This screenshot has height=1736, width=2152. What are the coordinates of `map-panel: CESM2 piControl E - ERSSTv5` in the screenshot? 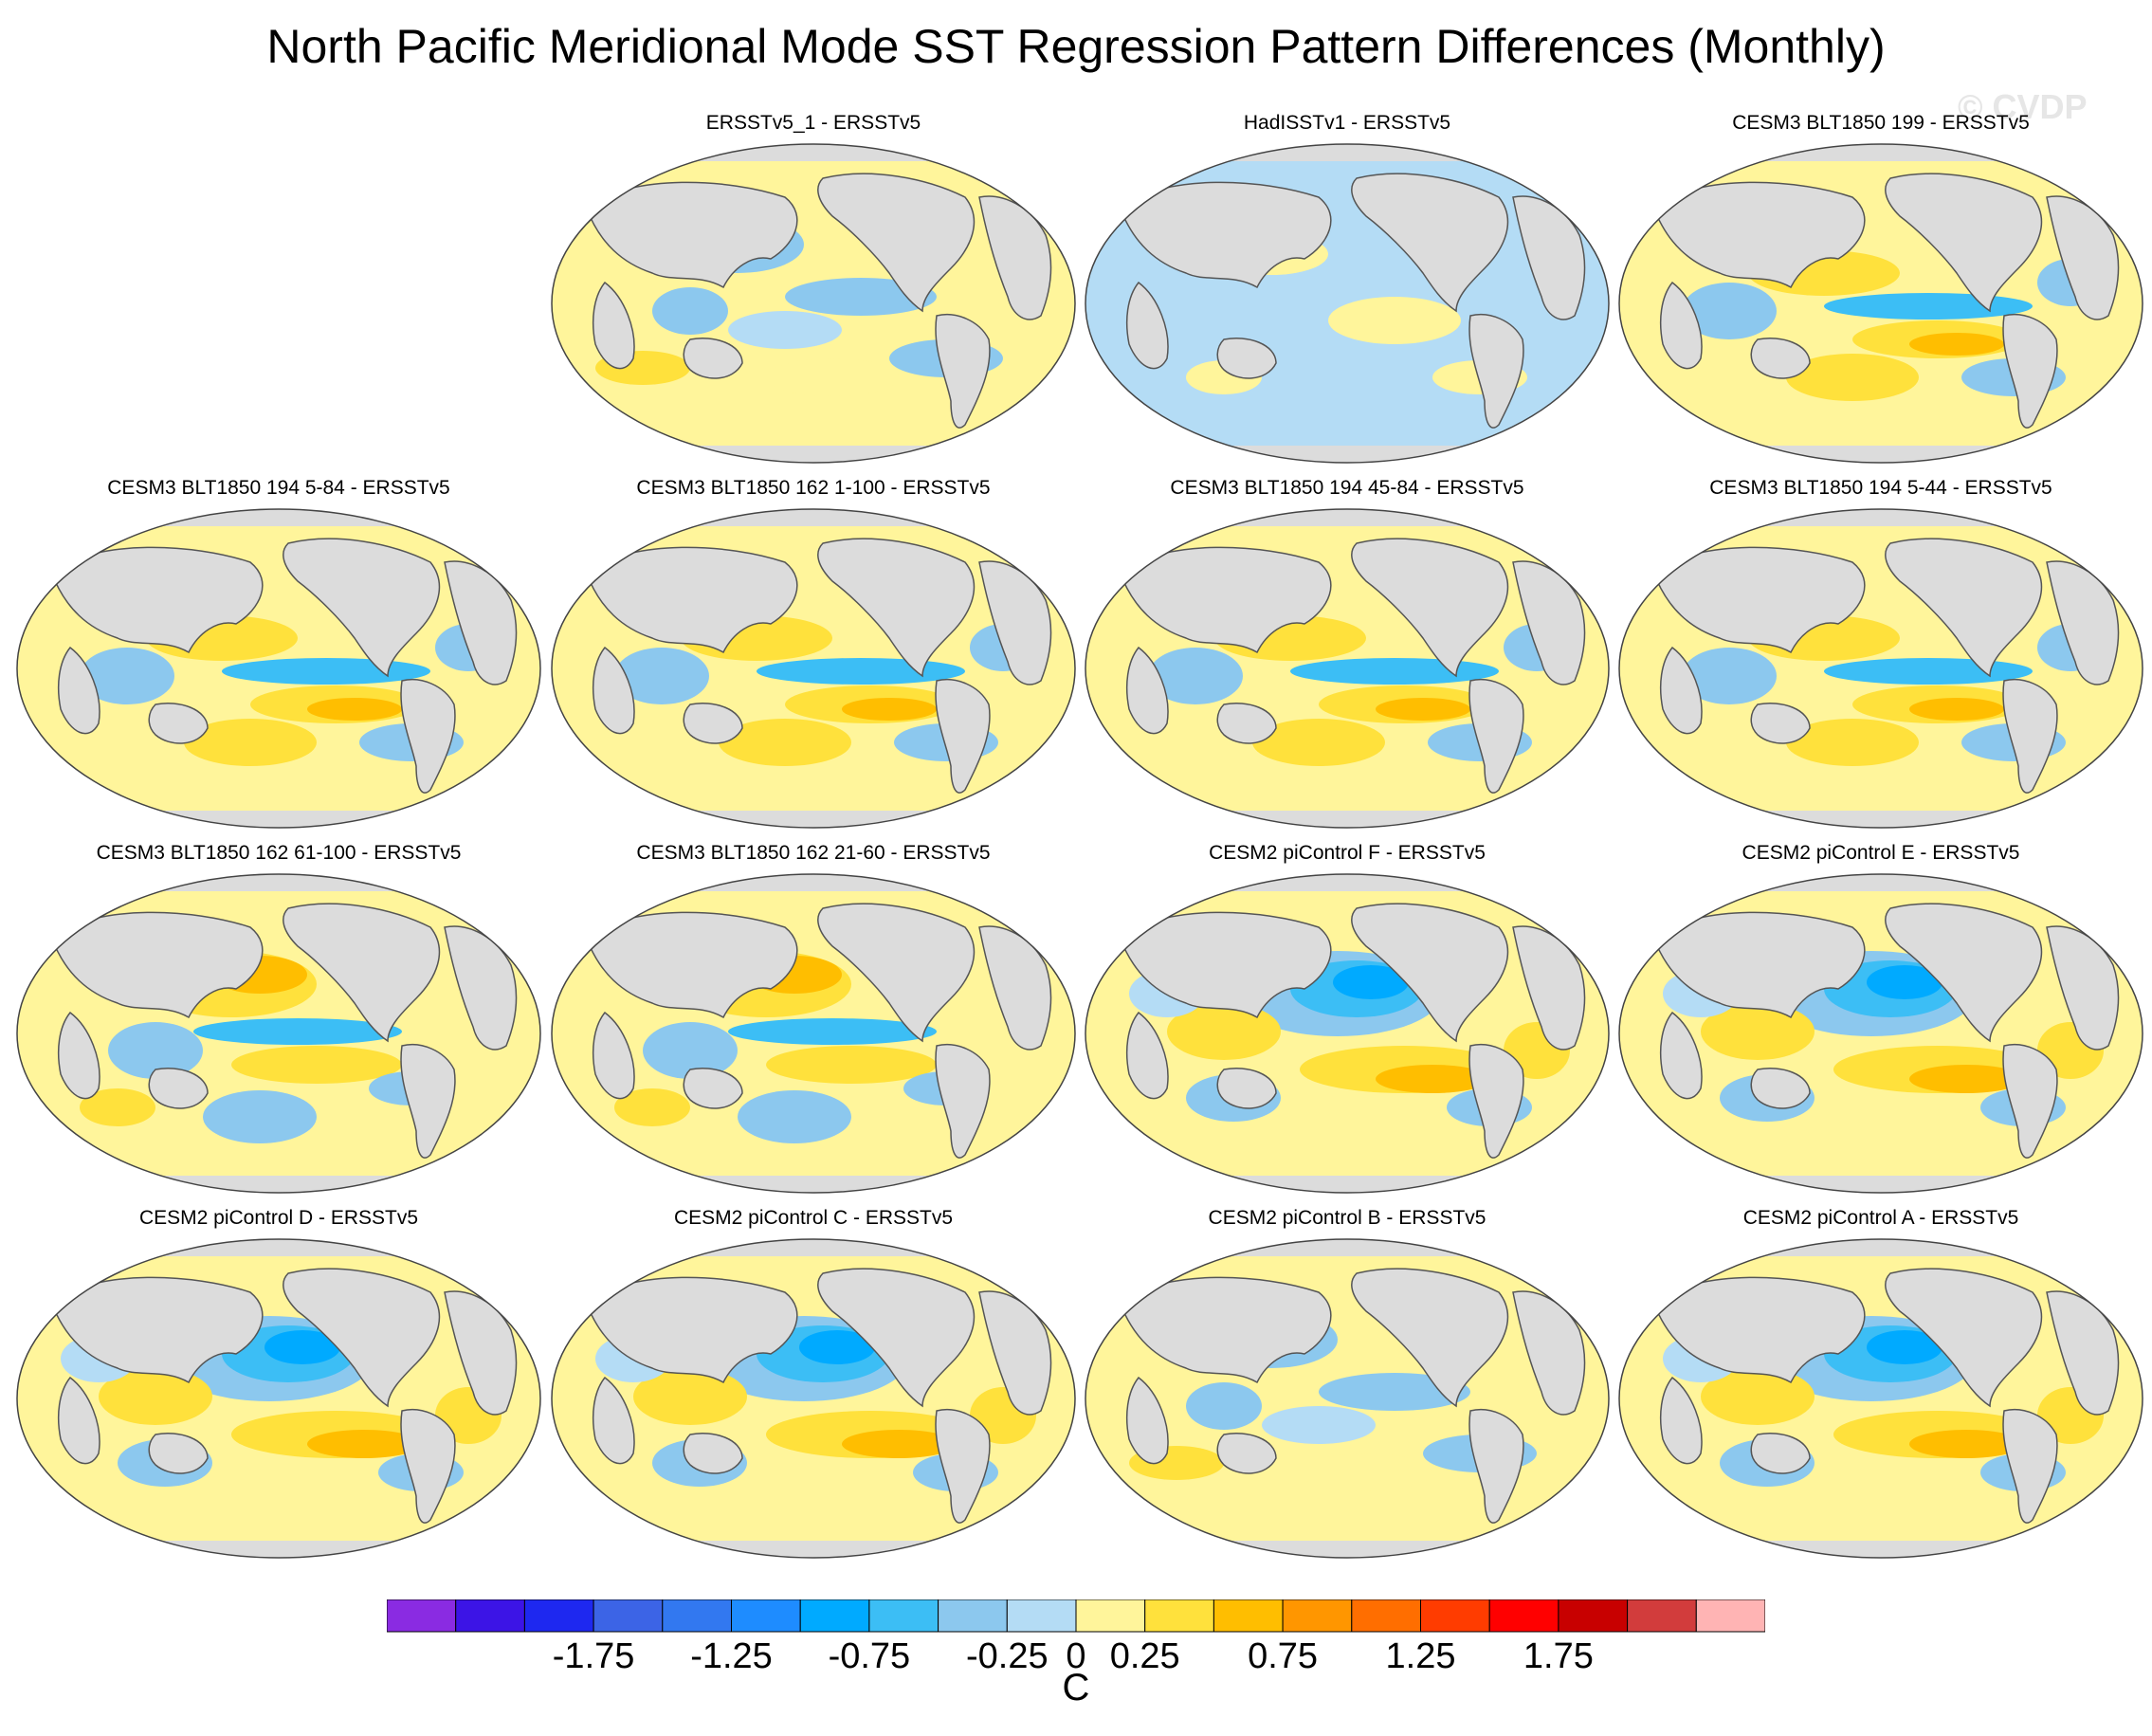 It's located at (1881, 1027).